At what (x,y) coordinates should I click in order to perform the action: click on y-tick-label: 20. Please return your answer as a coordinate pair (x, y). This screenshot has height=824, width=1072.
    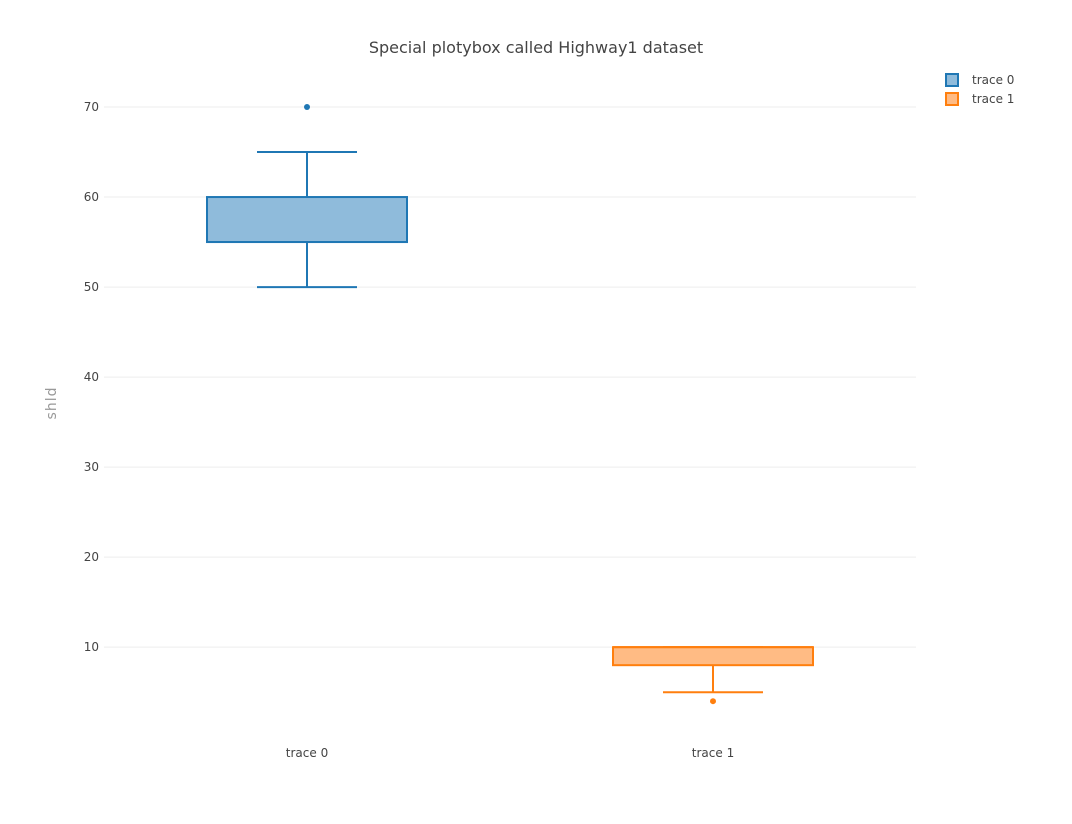
    Looking at the image, I should click on (91, 557).